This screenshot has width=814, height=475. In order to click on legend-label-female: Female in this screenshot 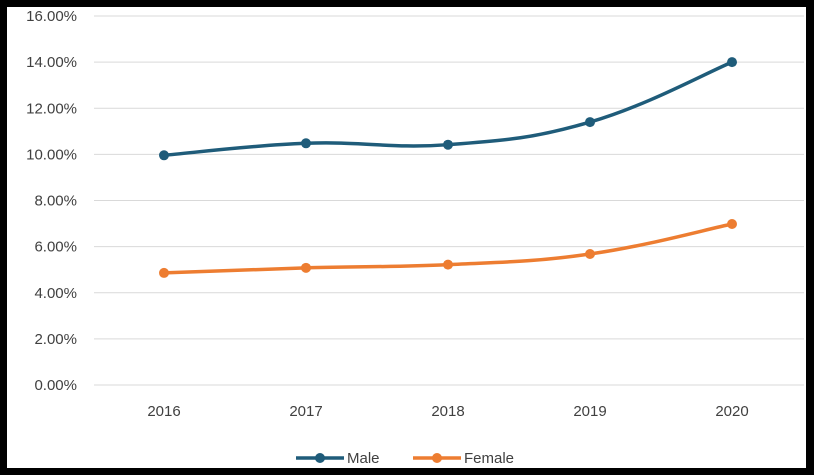, I will do `click(489, 458)`.